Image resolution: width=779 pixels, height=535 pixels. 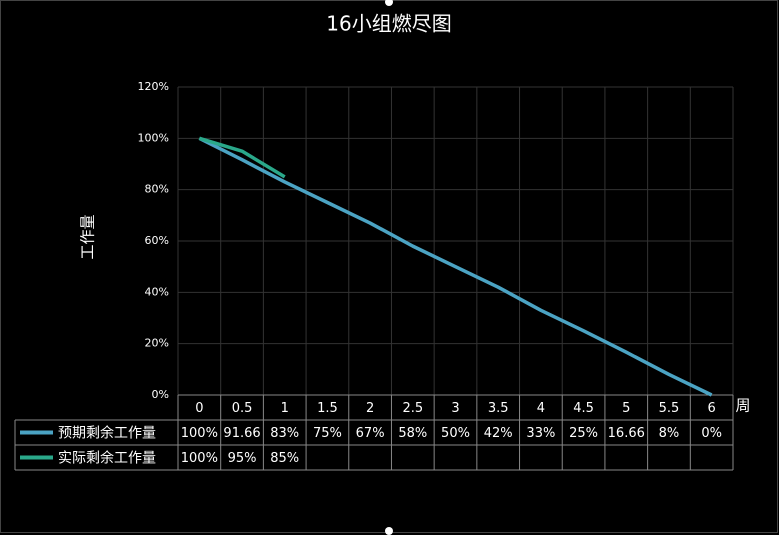 I want to click on series-line, so click(x=242, y=157).